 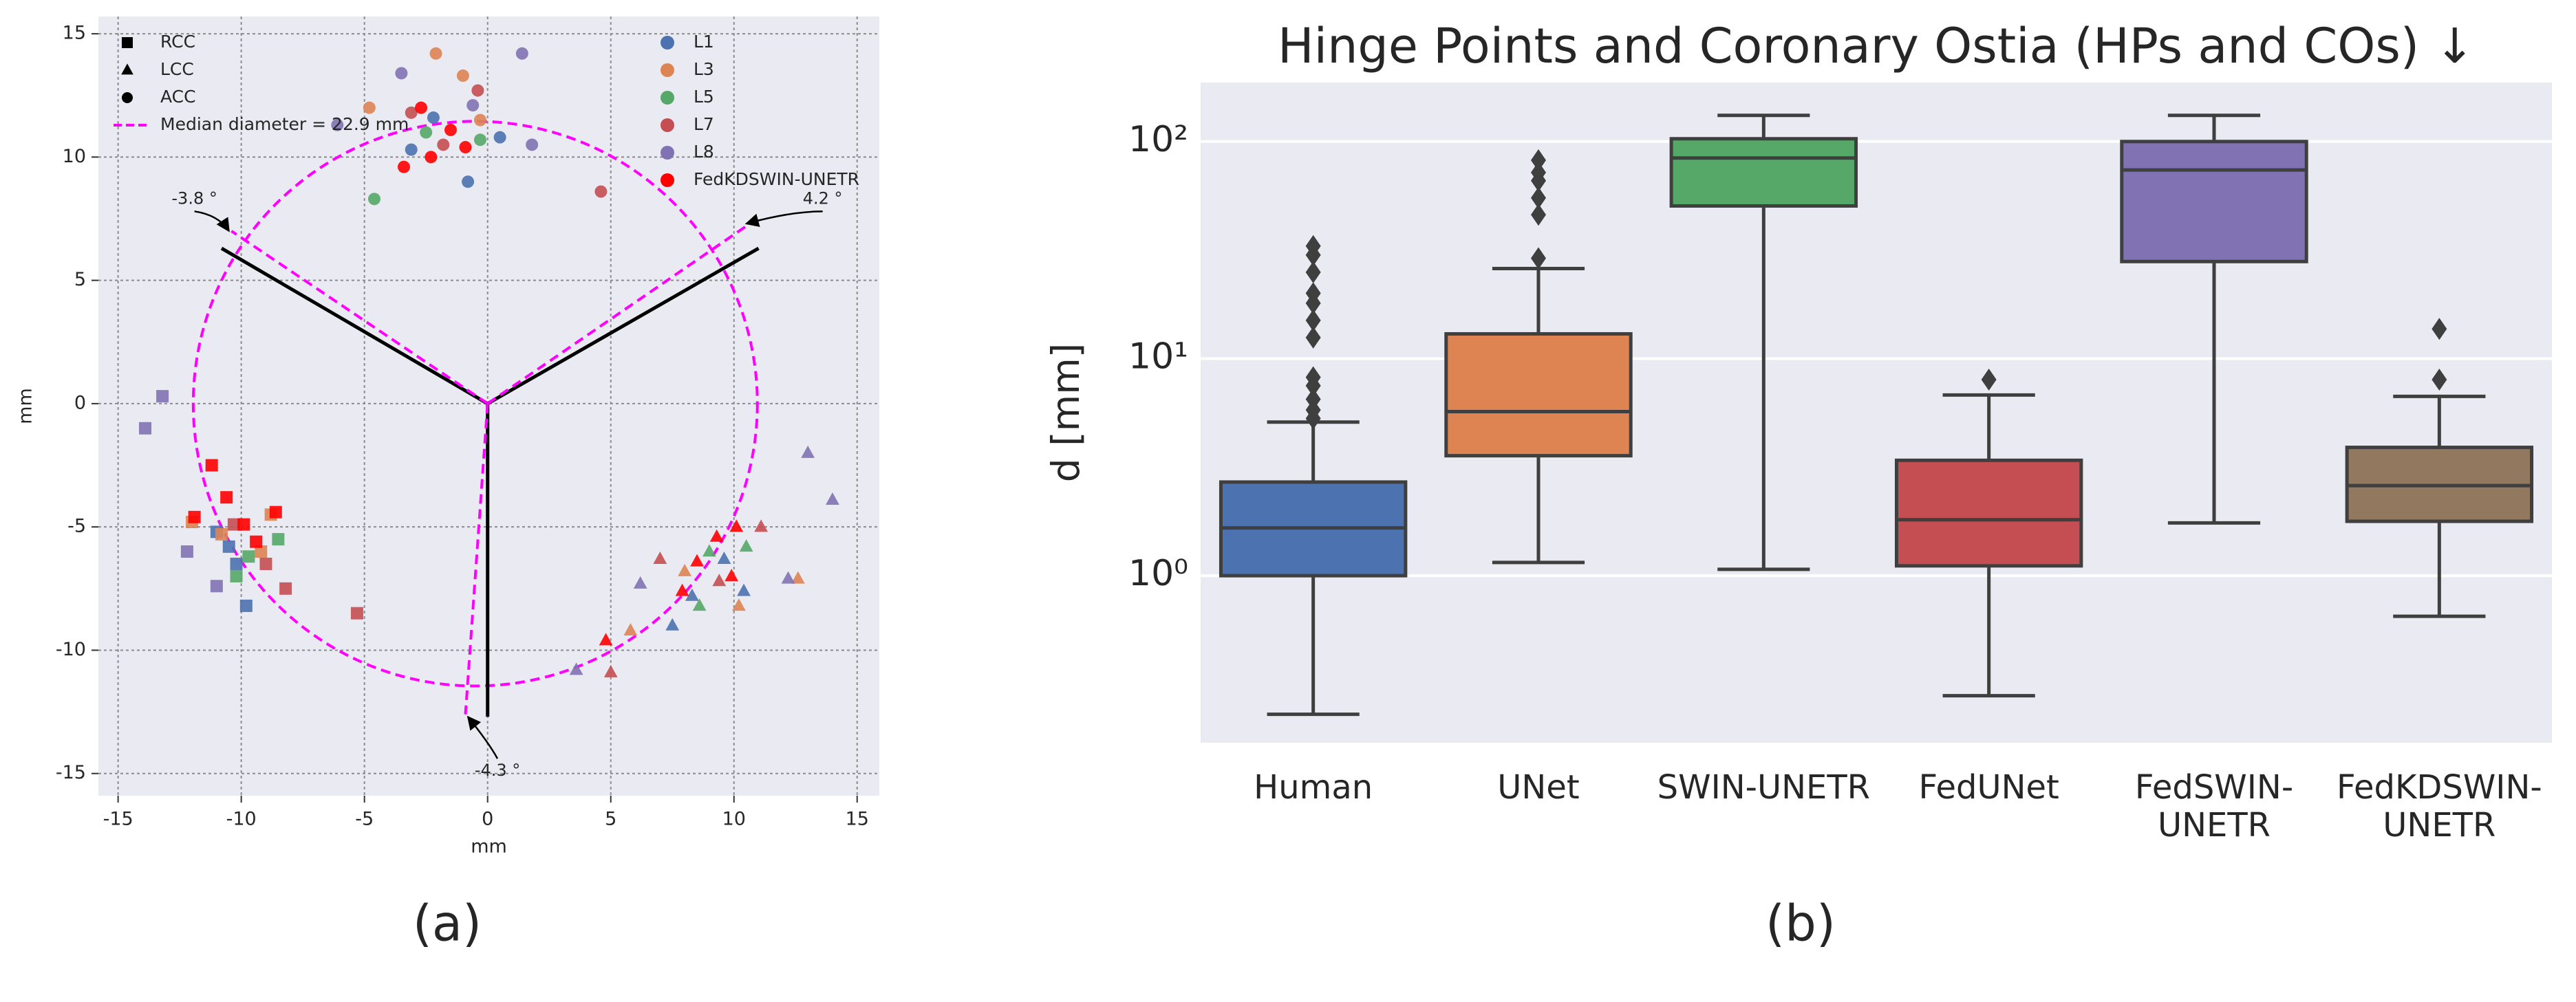 What do you see at coordinates (448, 924) in the screenshot?
I see `caption-a: (a)` at bounding box center [448, 924].